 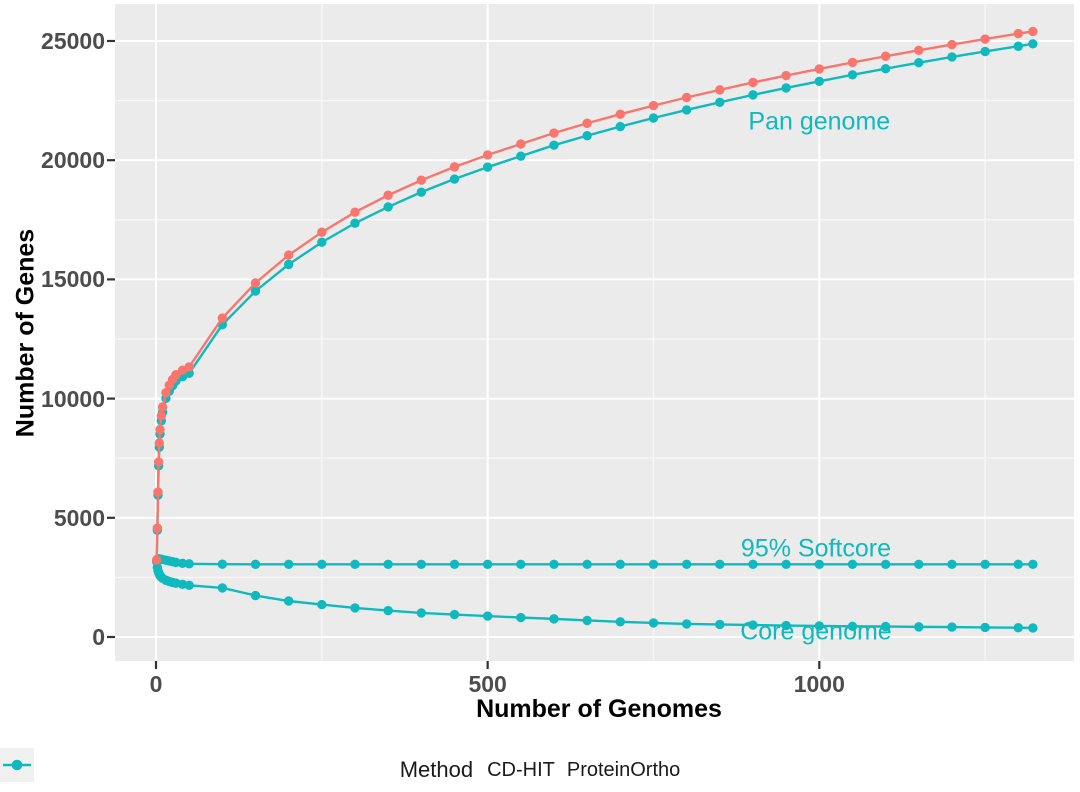 What do you see at coordinates (73, 279) in the screenshot?
I see `y-tick-label: 15000` at bounding box center [73, 279].